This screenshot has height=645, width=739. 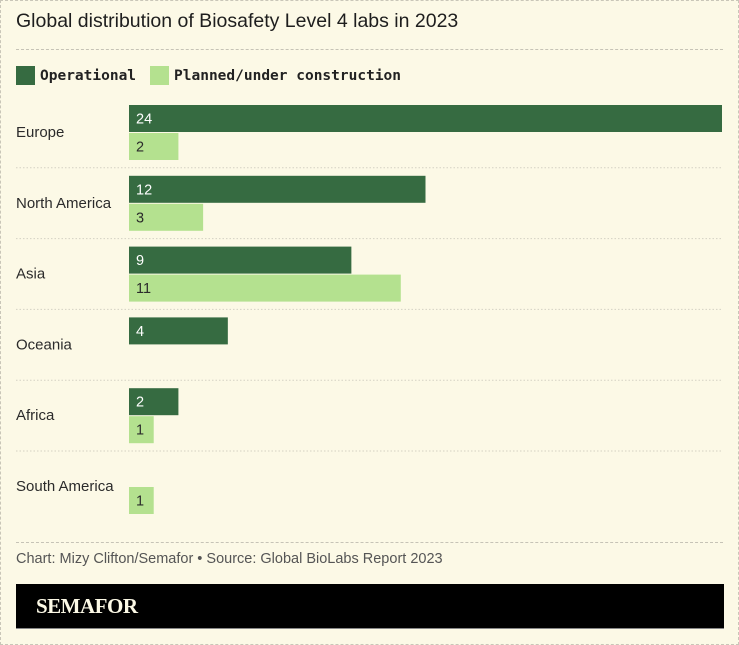 What do you see at coordinates (370, 606) in the screenshot?
I see `brand-bar: SEMAFOR` at bounding box center [370, 606].